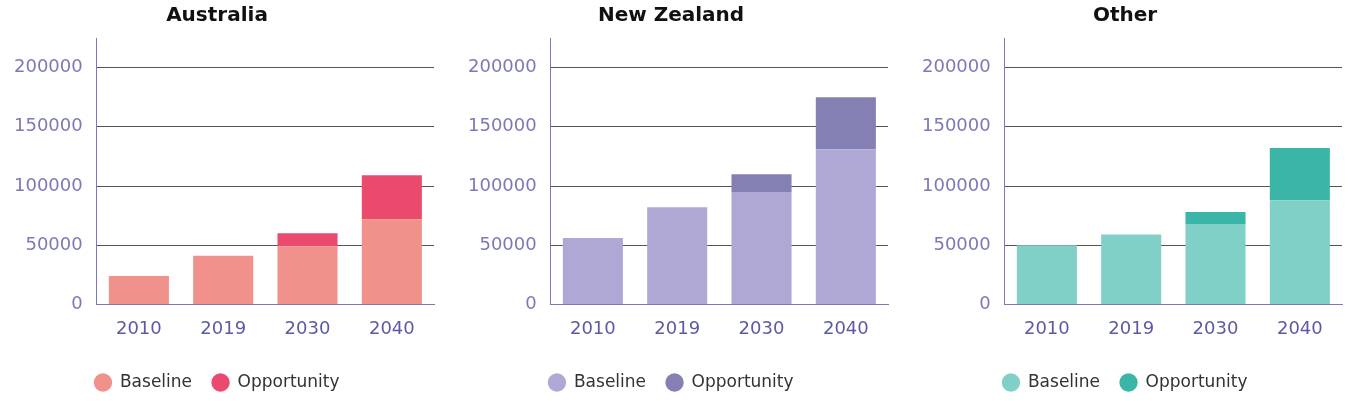 This screenshot has height=401, width=1362. I want to click on chart-title: Other, so click(1125, 14).